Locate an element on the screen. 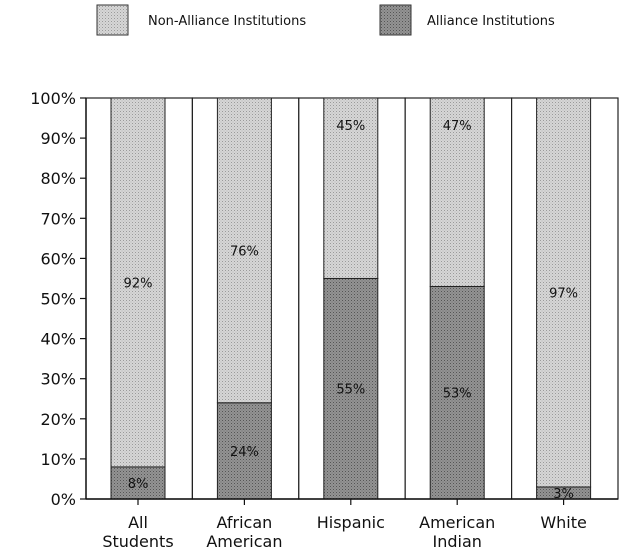  x-category-label: White is located at coordinates (563, 522).